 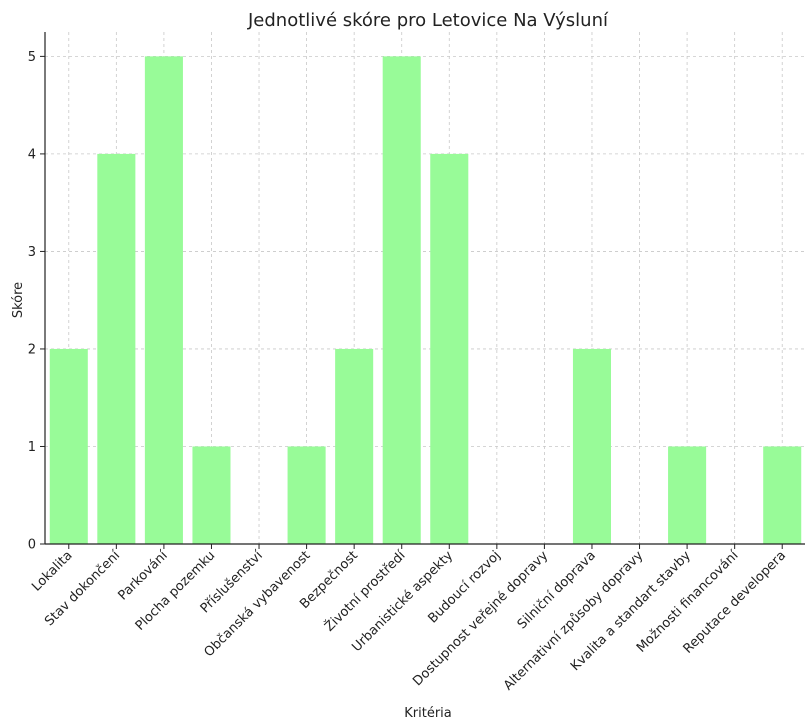 I want to click on y-tick-label: 4, so click(x=32, y=154).